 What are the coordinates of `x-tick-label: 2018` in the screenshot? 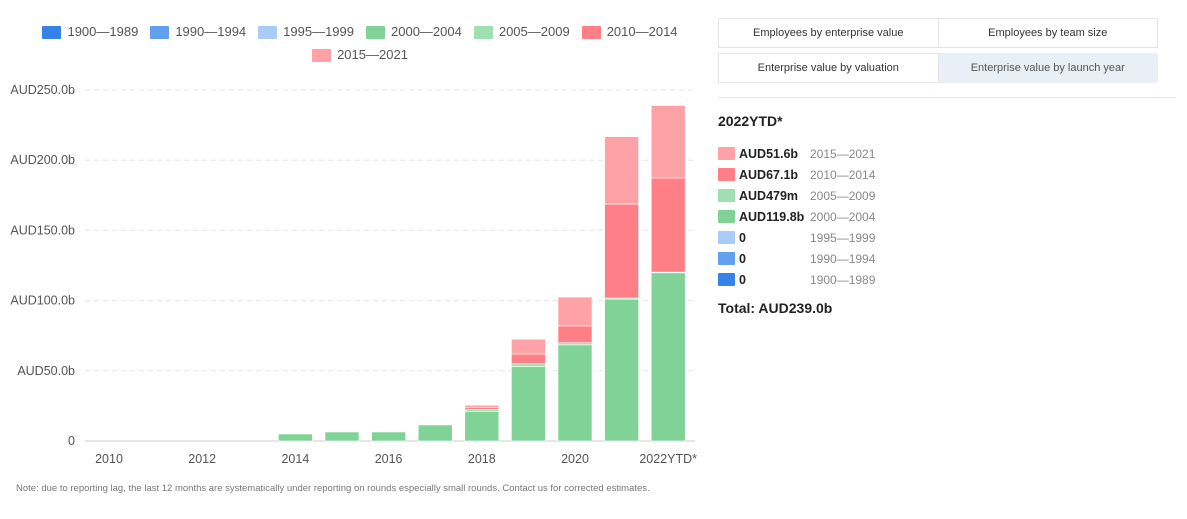 It's located at (482, 459).